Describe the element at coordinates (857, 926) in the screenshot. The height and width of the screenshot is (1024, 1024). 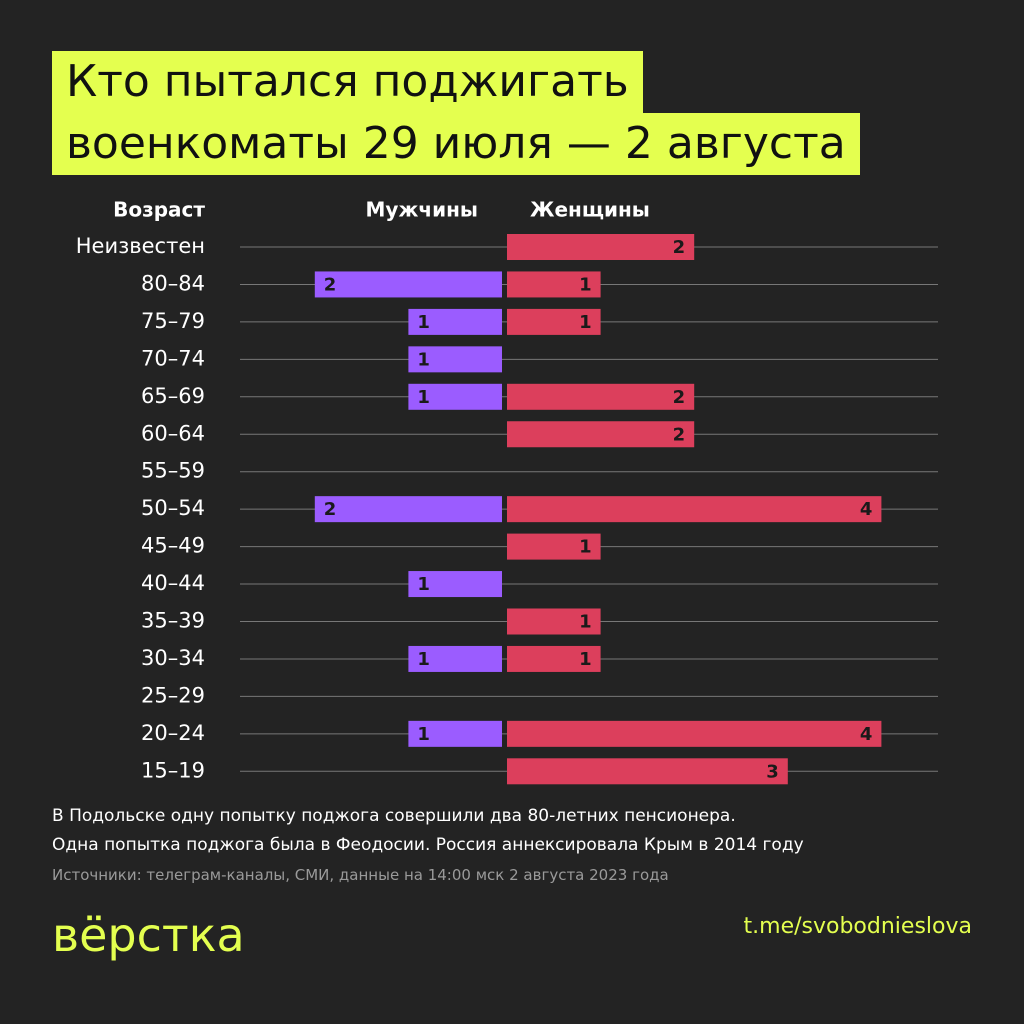
I see `link: t.me/svobodnieslova` at that location.